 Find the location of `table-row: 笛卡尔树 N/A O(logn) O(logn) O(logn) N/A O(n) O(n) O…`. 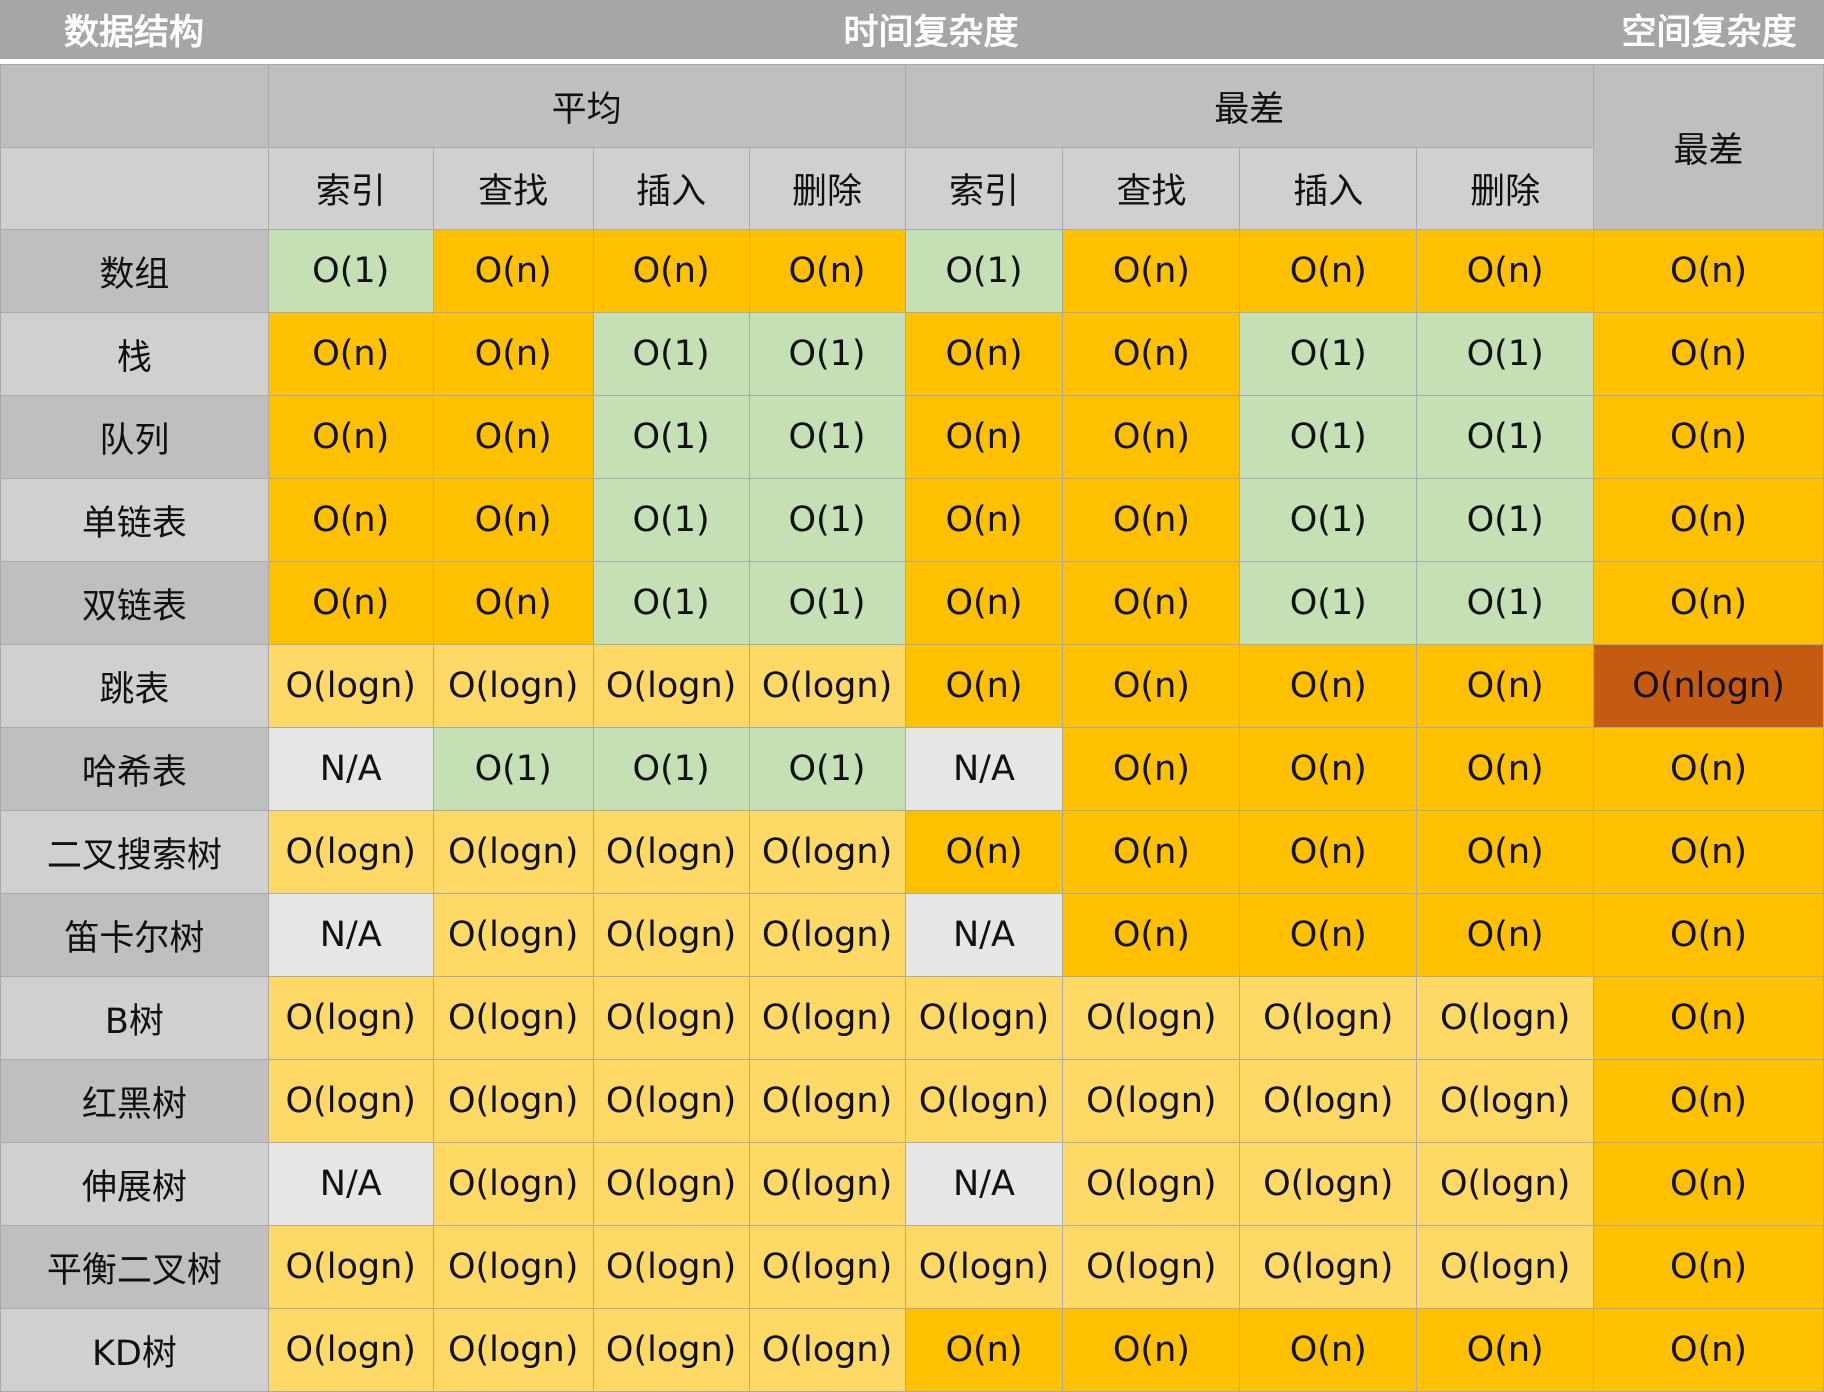

table-row: 笛卡尔树 N/A O(logn) O(logn) O(logn) N/A O(n) O(n) O… is located at coordinates (912, 935).